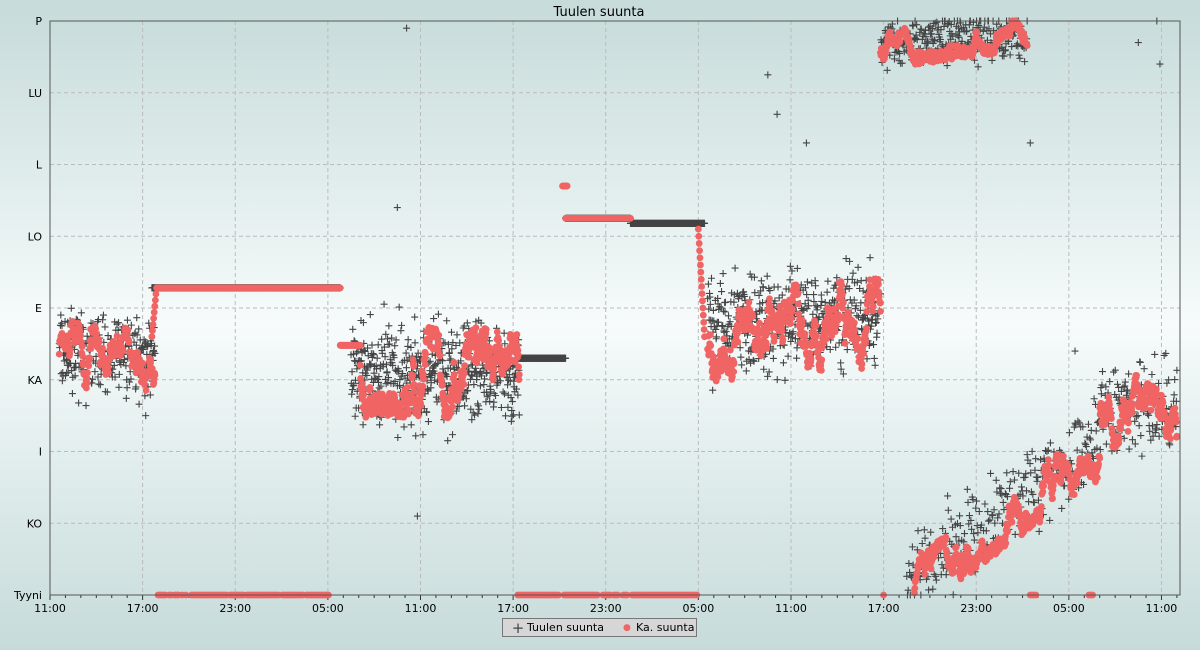 Image resolution: width=1200 pixels, height=650 pixels. Describe the element at coordinates (143, 608) in the screenshot. I see `x-tick-label: 17:00` at that location.